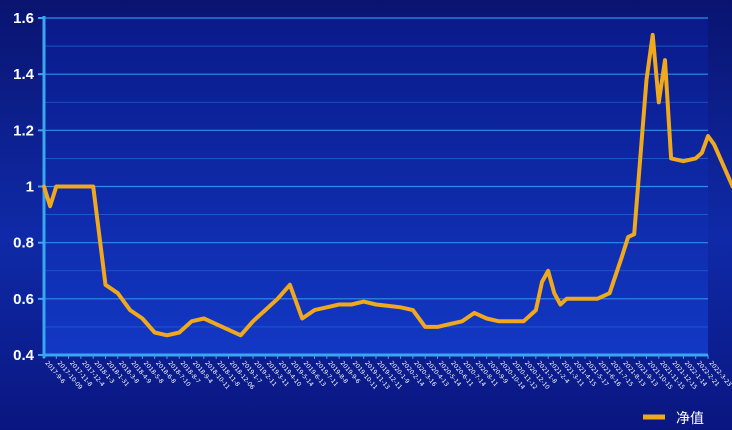 The image size is (732, 430). What do you see at coordinates (24, 74) in the screenshot?
I see `y-tick-label: 1.4` at bounding box center [24, 74].